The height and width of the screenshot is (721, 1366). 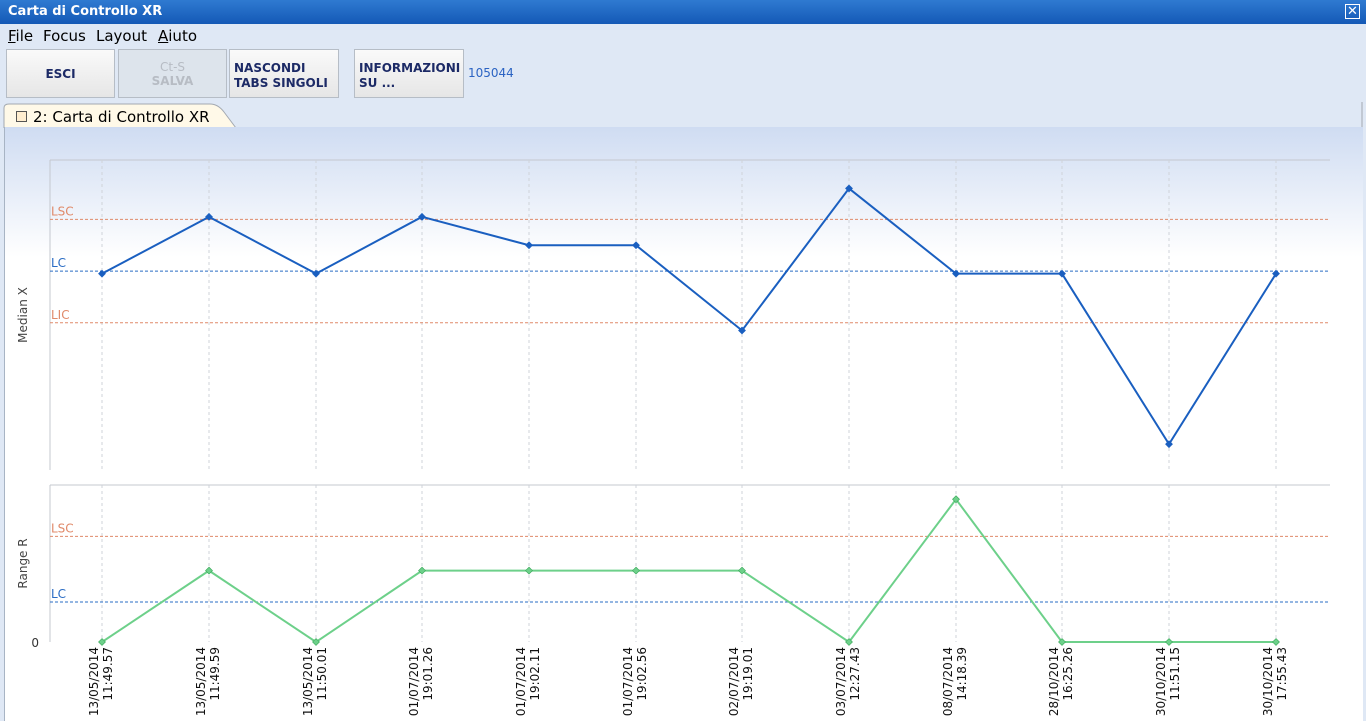 I want to click on info-label-1: INFORMAZIONI, so click(x=410, y=68).